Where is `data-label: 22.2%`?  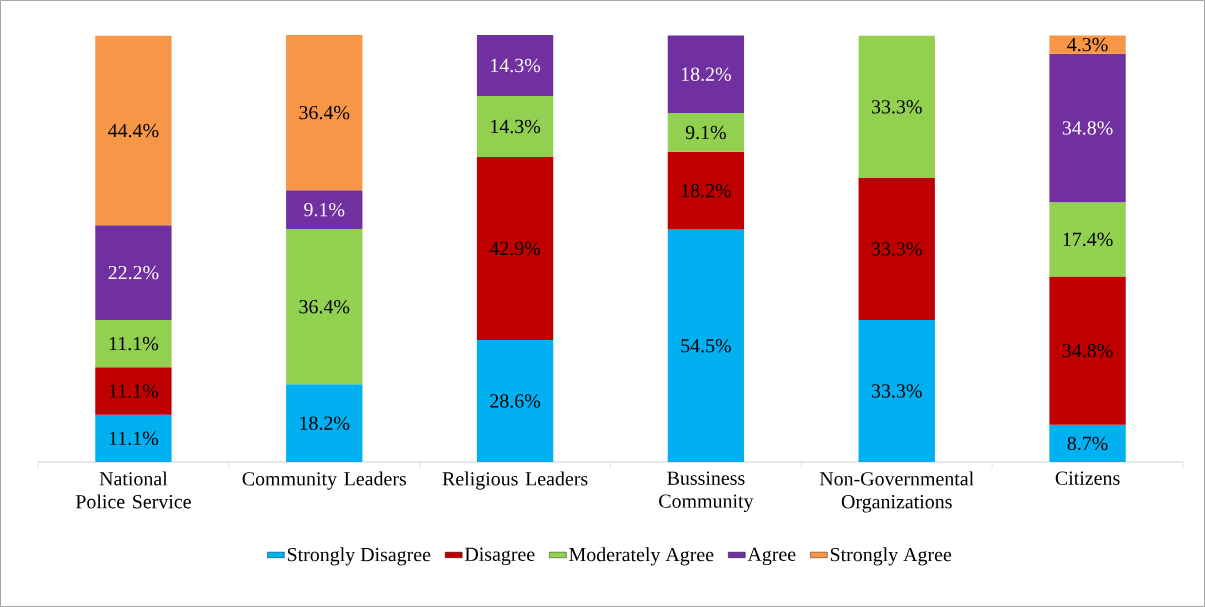
data-label: 22.2% is located at coordinates (133, 272).